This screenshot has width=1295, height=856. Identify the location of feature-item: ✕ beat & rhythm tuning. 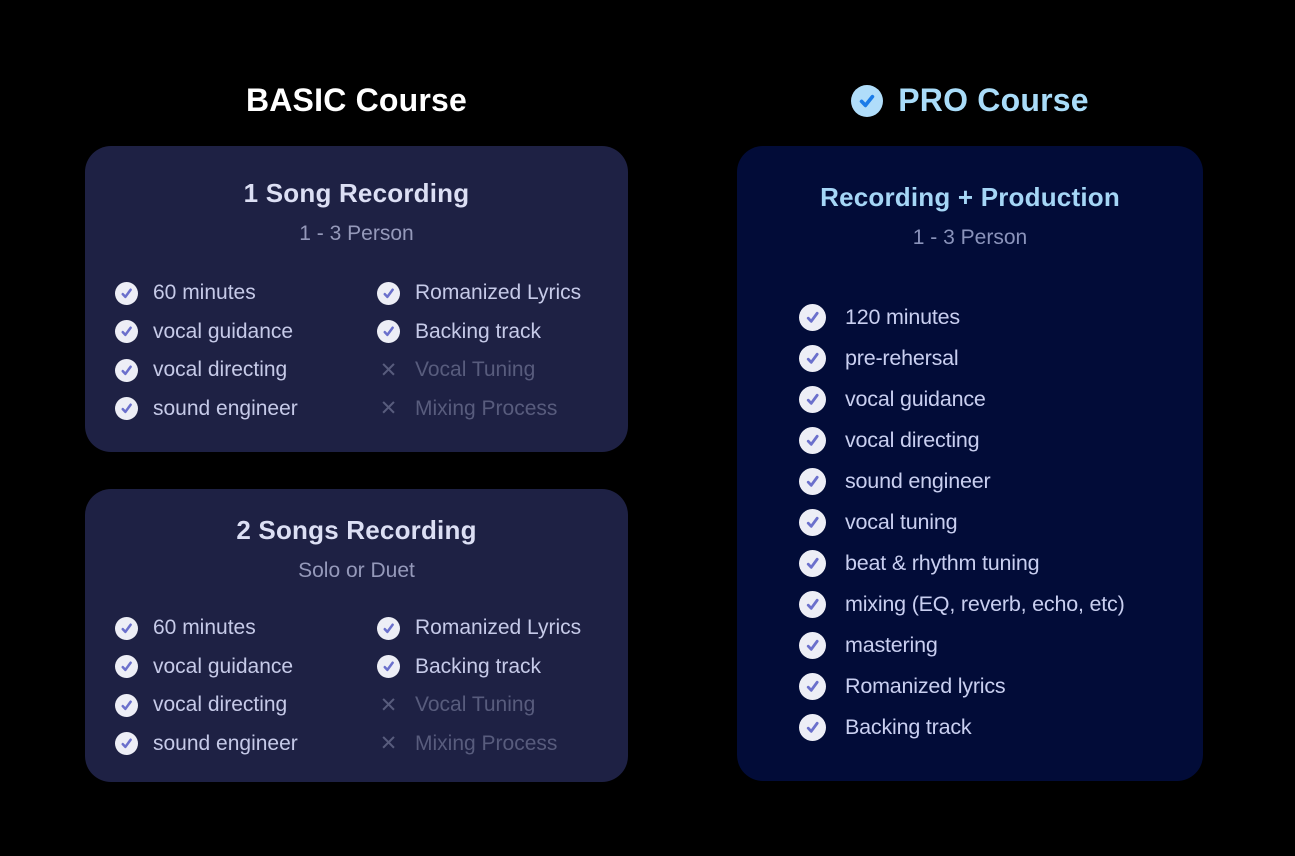
(991, 563).